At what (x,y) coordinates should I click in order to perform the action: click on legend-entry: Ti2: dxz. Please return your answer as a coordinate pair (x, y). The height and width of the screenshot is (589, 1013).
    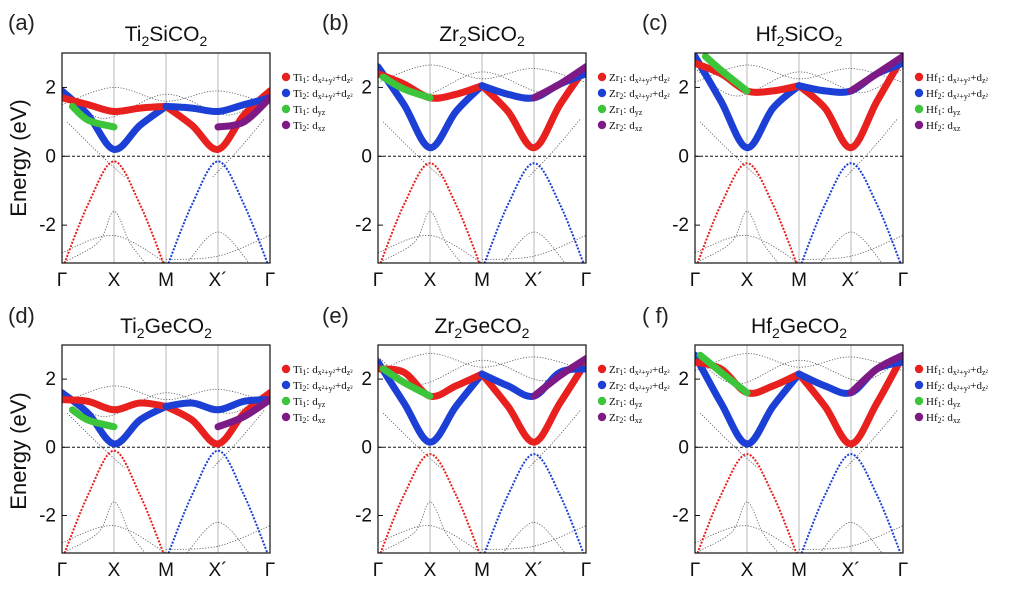
    Looking at the image, I should click on (309, 126).